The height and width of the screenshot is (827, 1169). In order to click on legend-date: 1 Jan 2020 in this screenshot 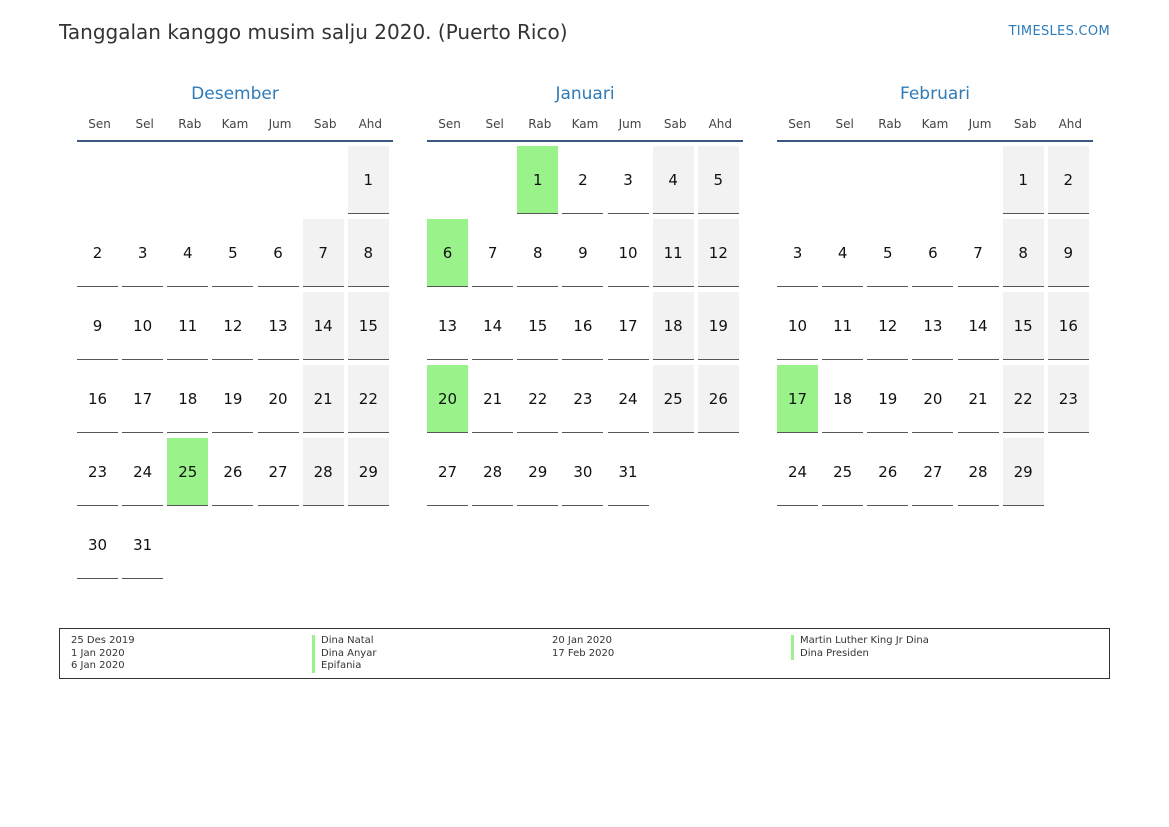, I will do `click(98, 653)`.